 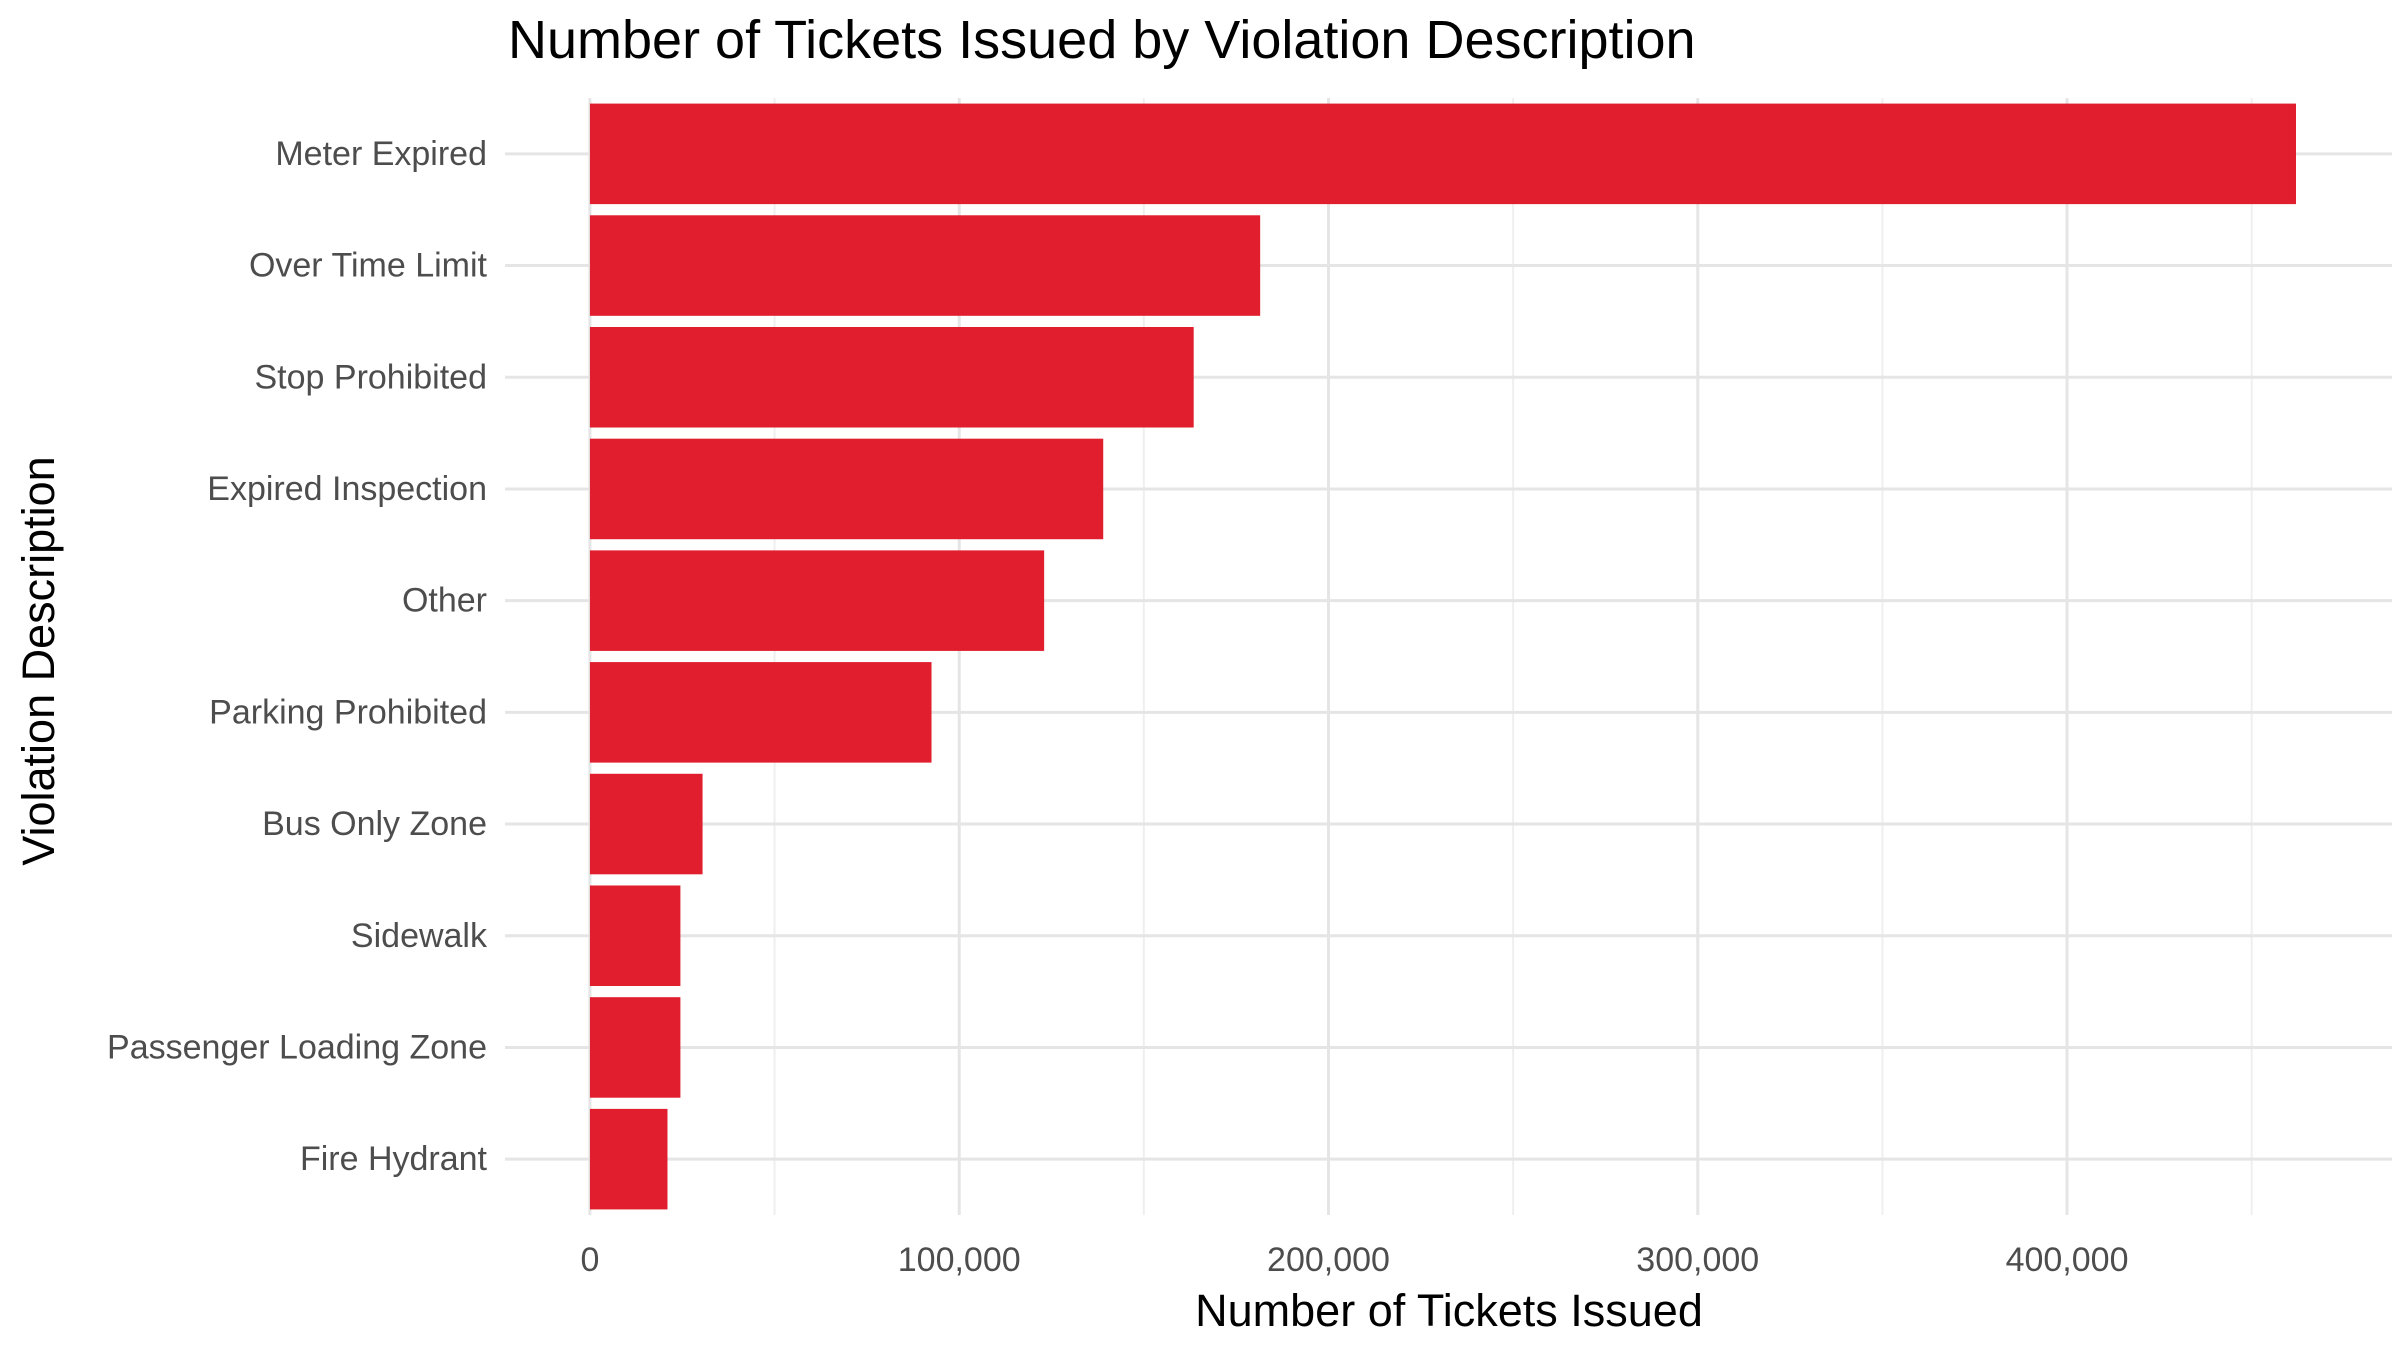 I want to click on bar-over-time-limit, so click(x=925, y=265).